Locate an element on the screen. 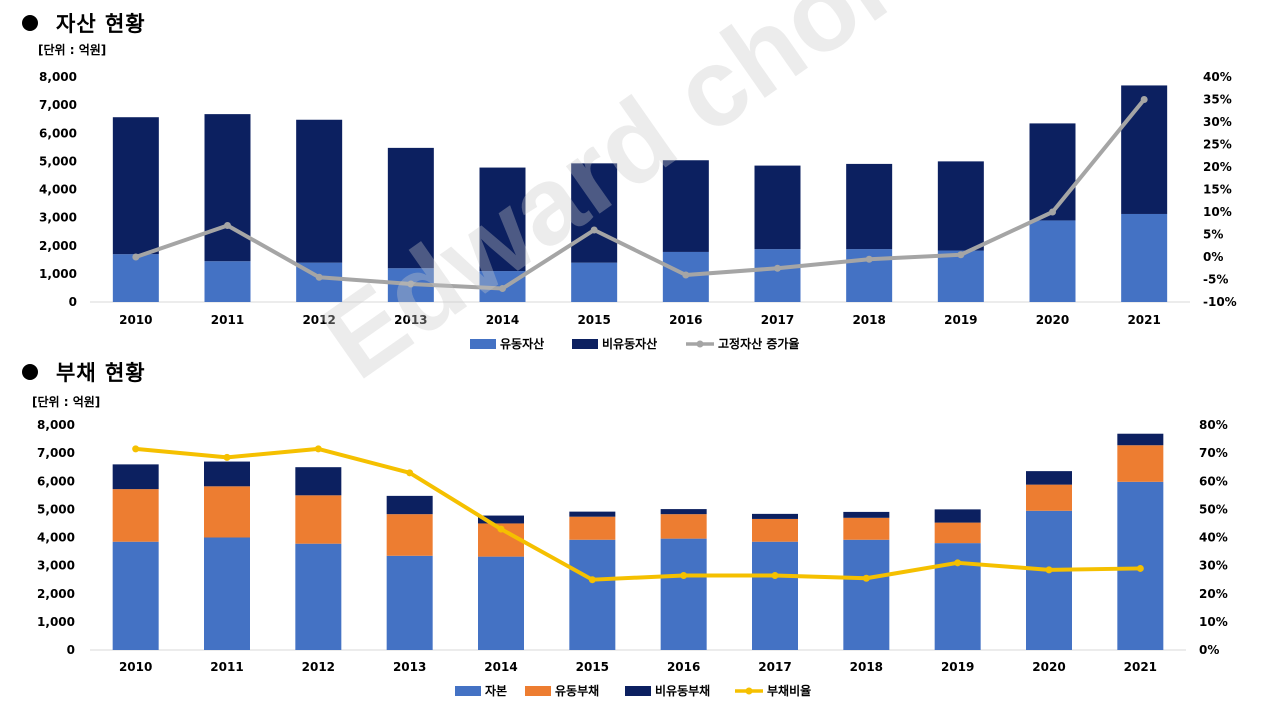 This screenshot has height=720, width=1280. liability-title-text: 부채 현황 is located at coordinates (101, 373).